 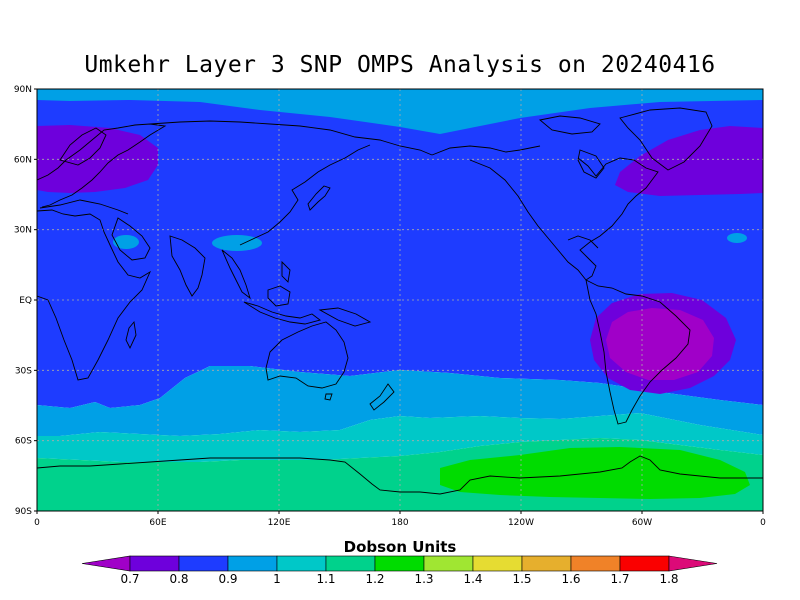 What do you see at coordinates (286, 271) in the screenshot?
I see `coast-philippines` at bounding box center [286, 271].